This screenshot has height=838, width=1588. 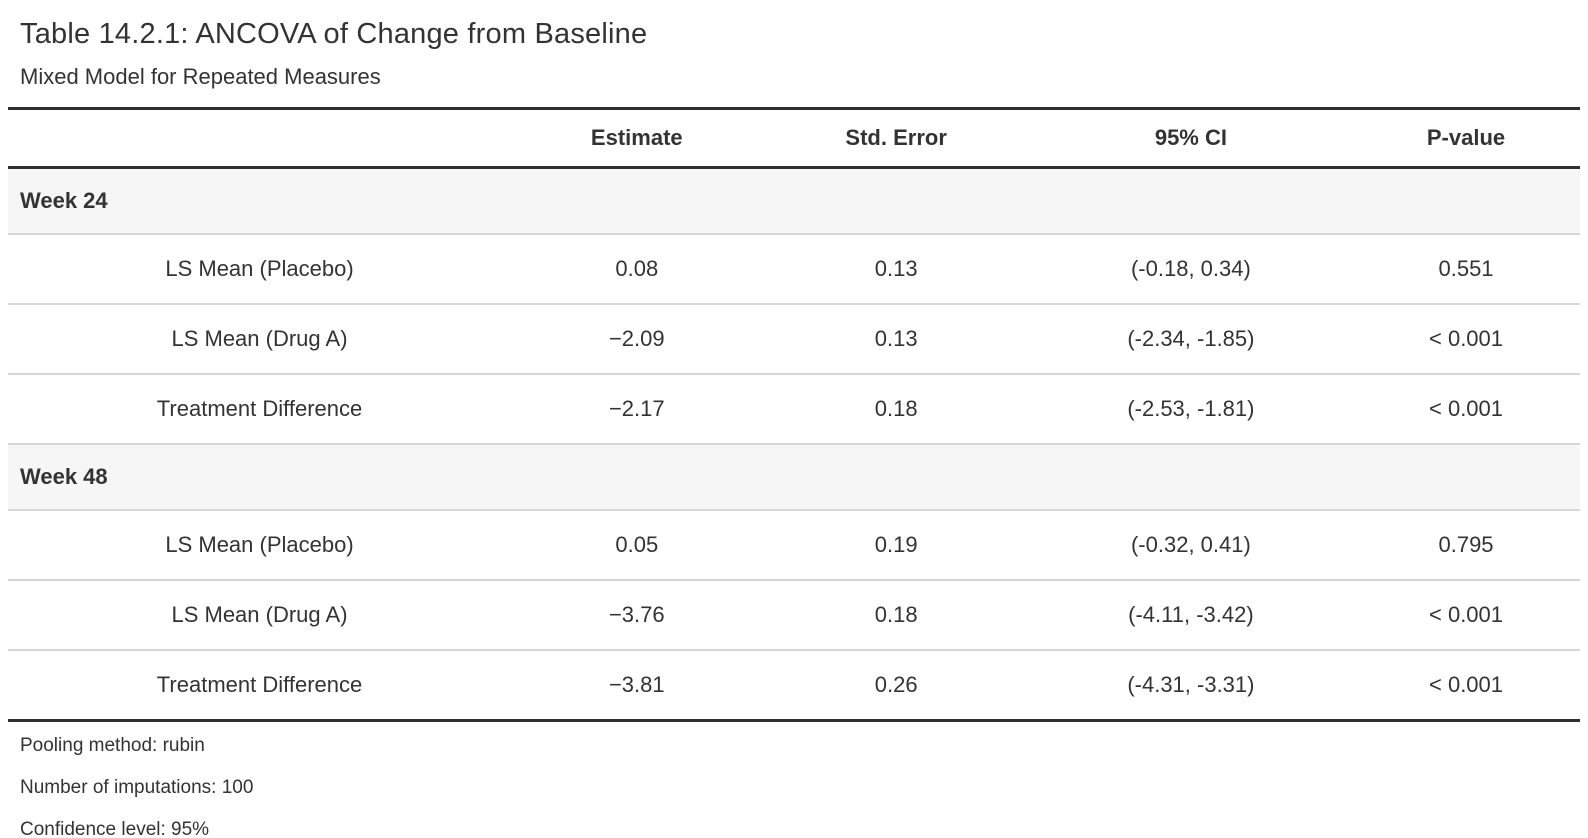 I want to click on column-header-stub, so click(x=260, y=139).